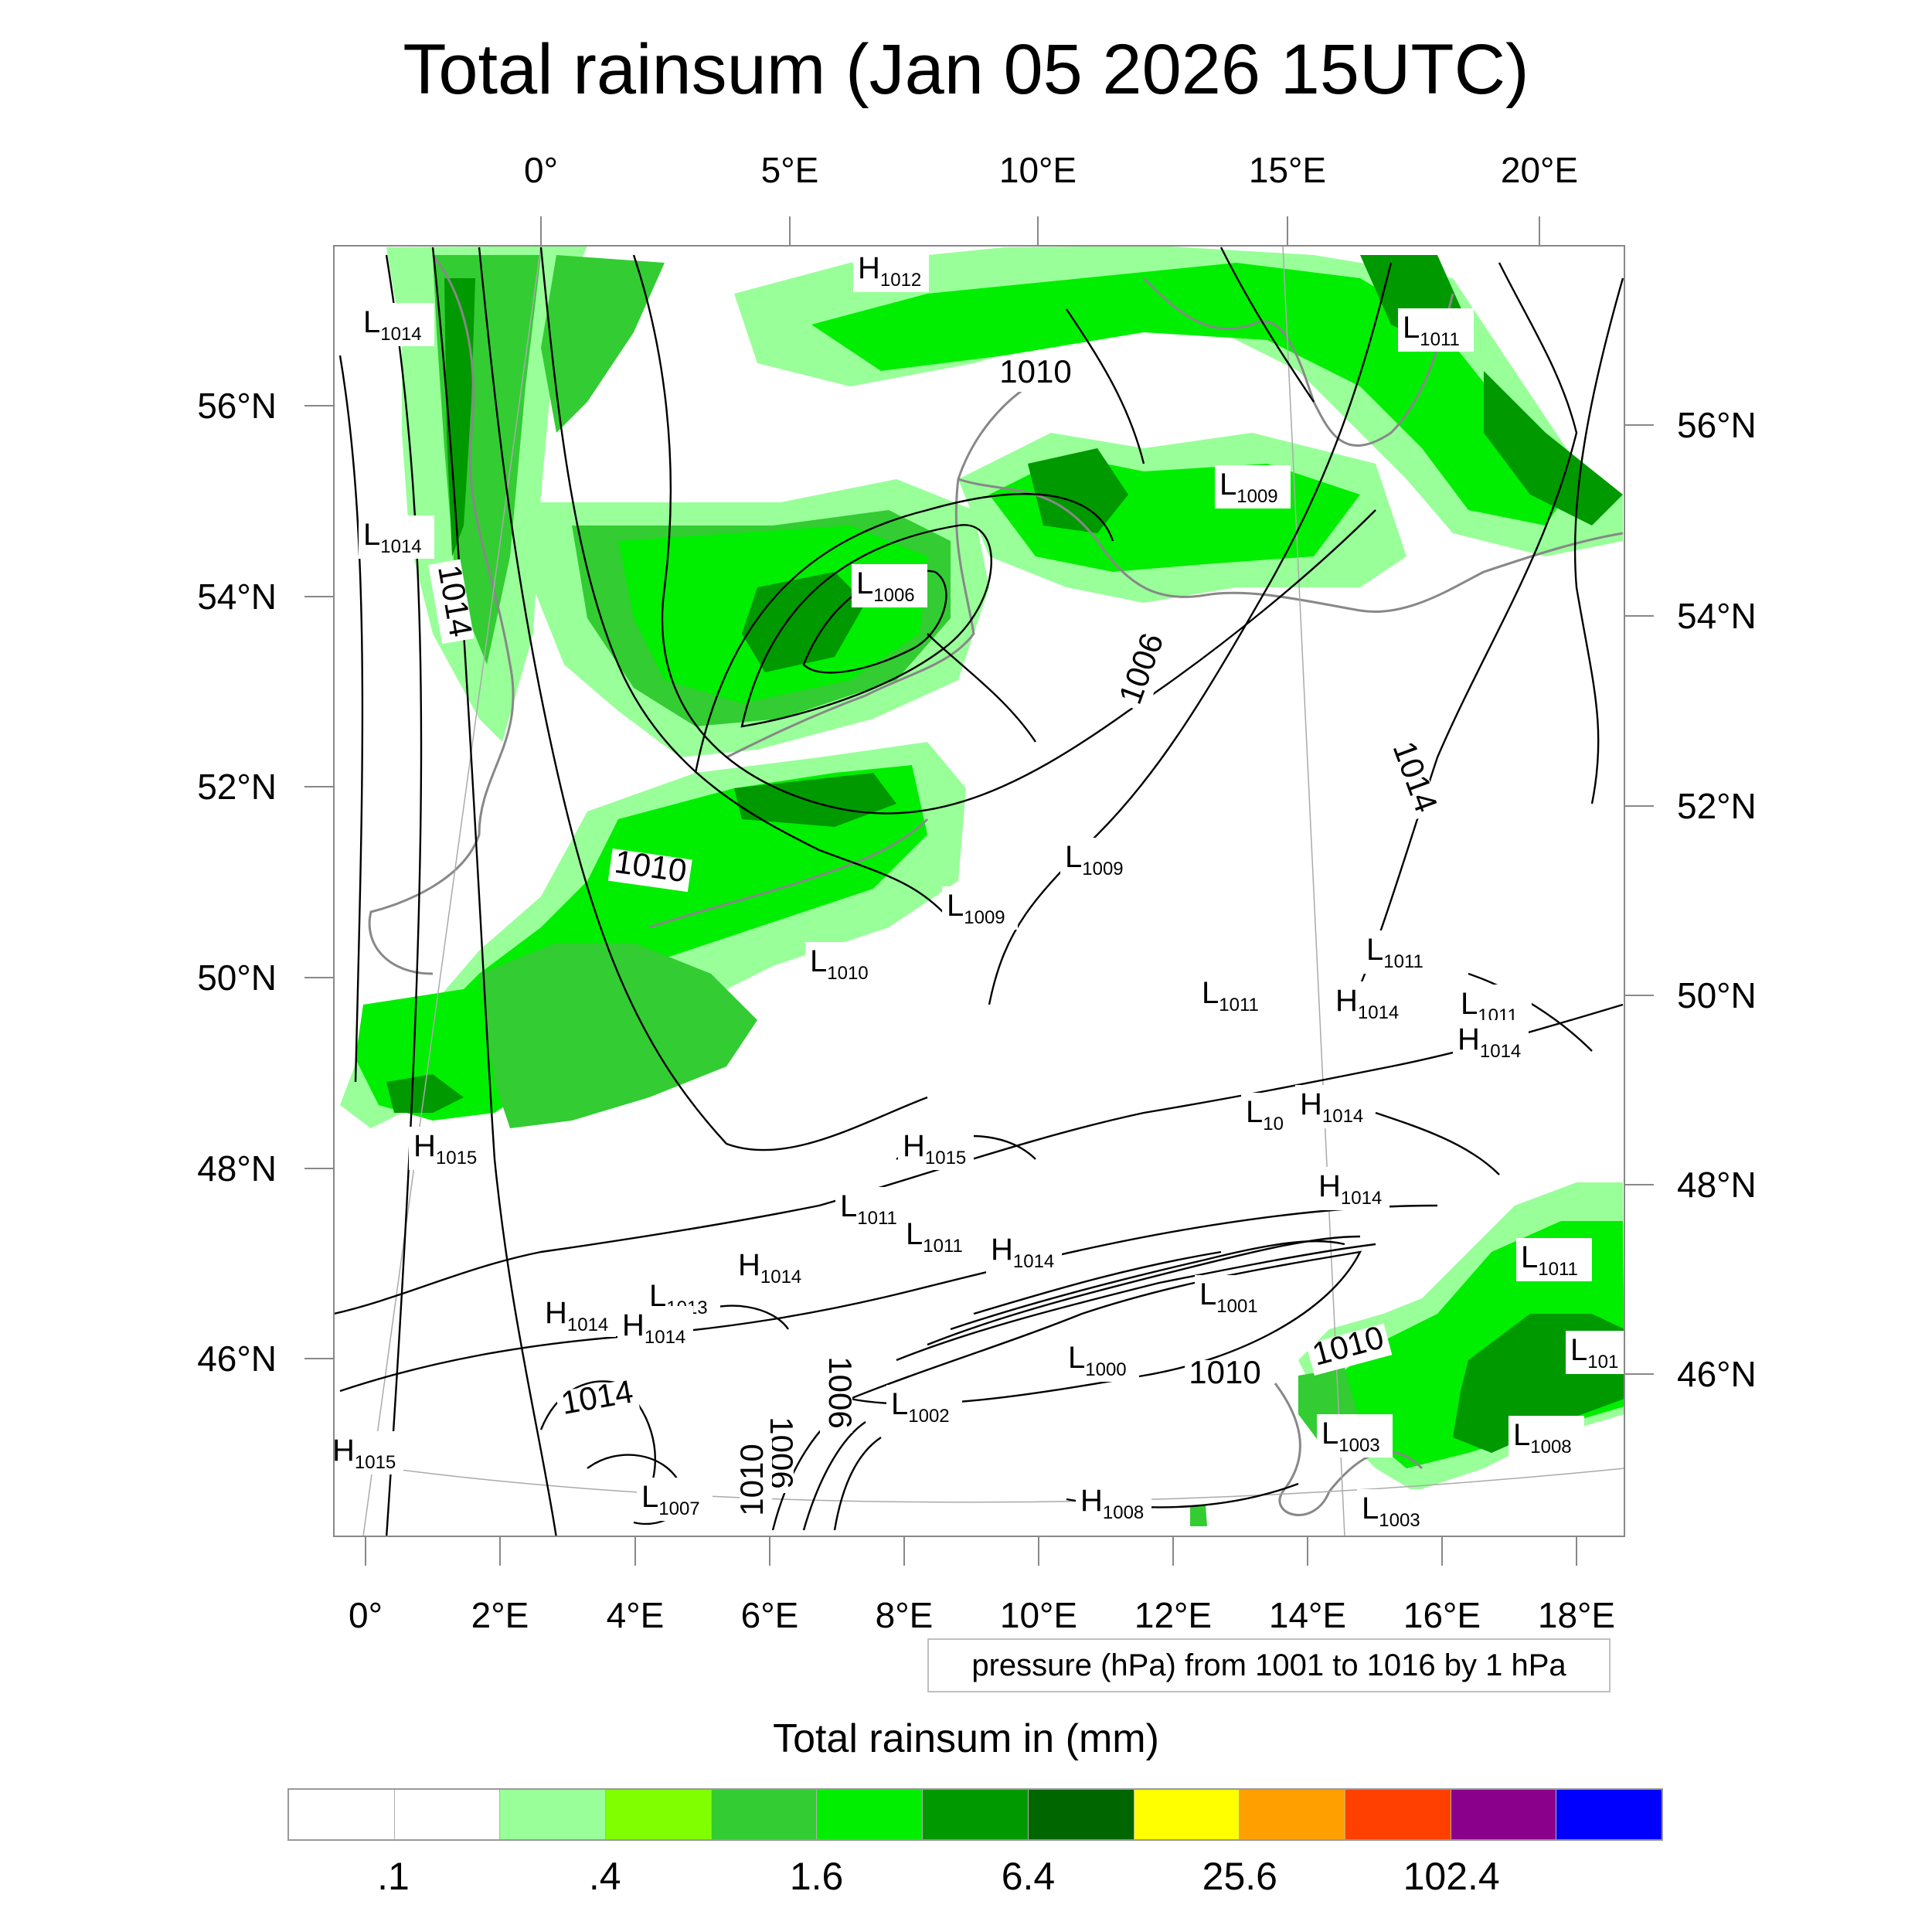 This screenshot has width=1932, height=1932. I want to click on low-pressure-label: L1000, so click(1101, 1360).